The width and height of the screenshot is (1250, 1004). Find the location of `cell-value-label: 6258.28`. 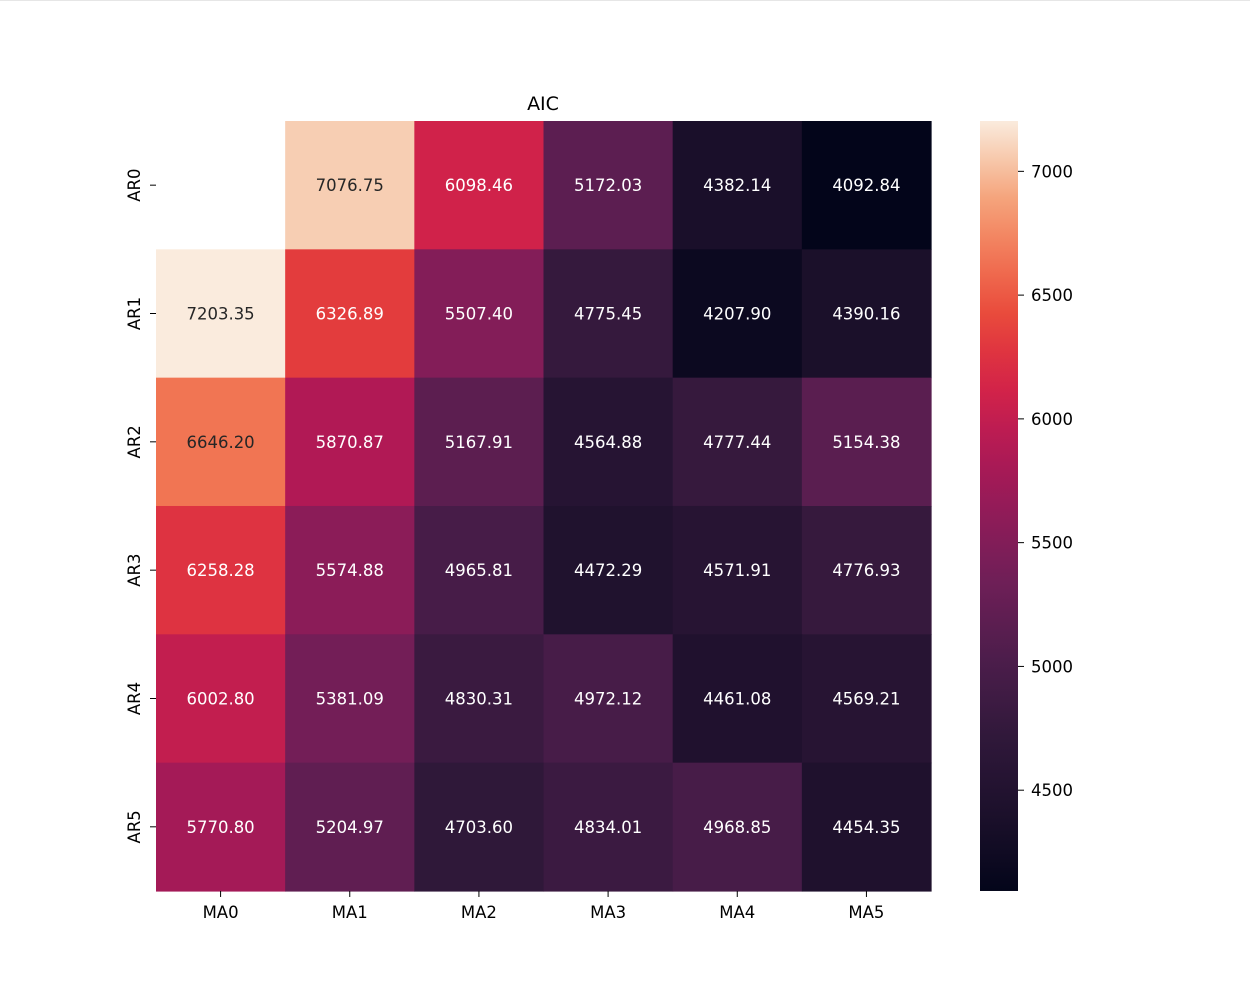

cell-value-label: 6258.28 is located at coordinates (220, 570).